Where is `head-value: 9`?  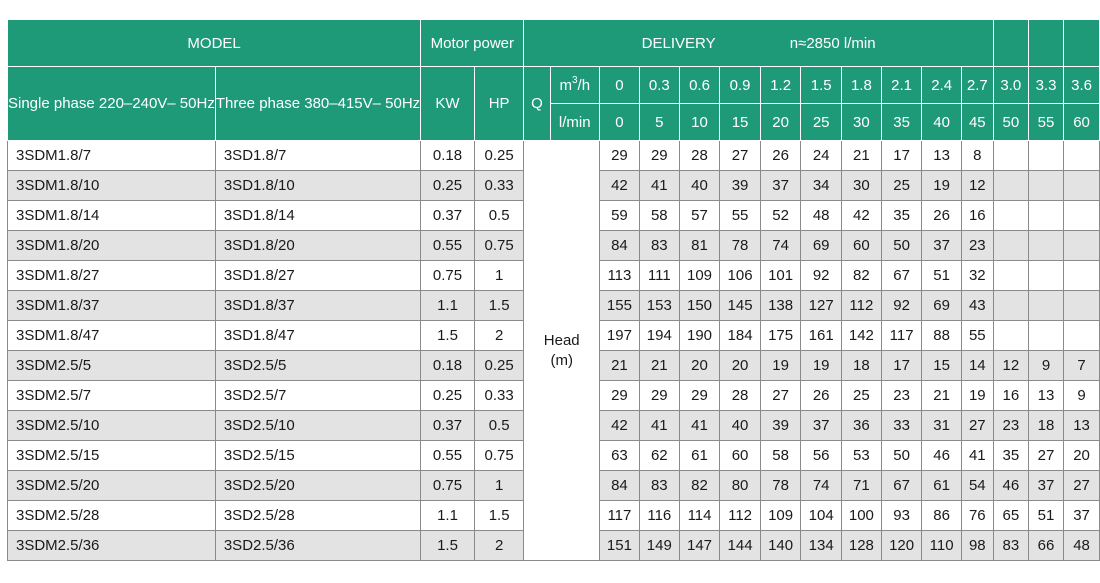 head-value: 9 is located at coordinates (1081, 395).